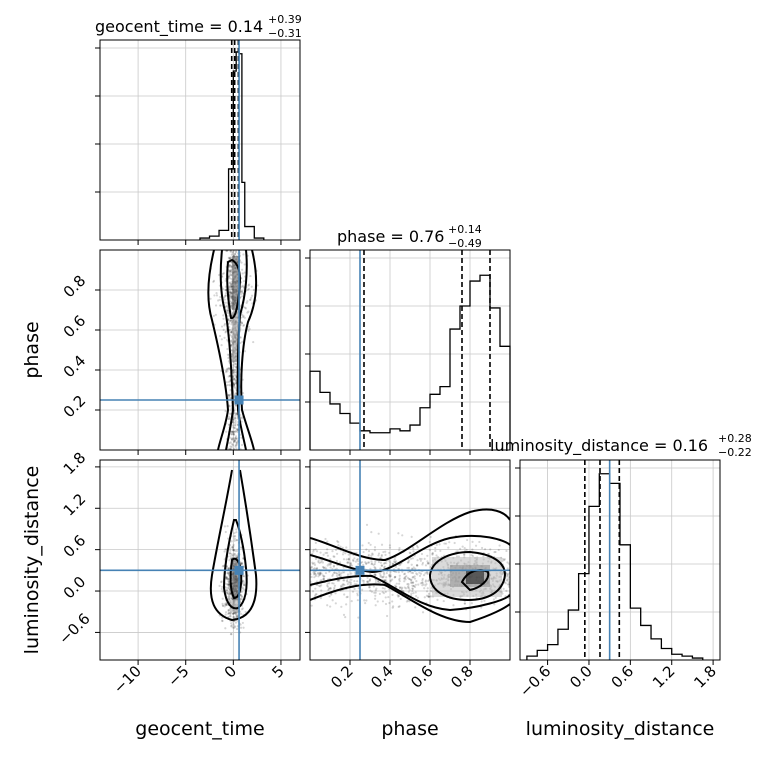  What do you see at coordinates (360, 570) in the screenshot?
I see `truth-marker-luminosity_distance-vs-phase` at bounding box center [360, 570].